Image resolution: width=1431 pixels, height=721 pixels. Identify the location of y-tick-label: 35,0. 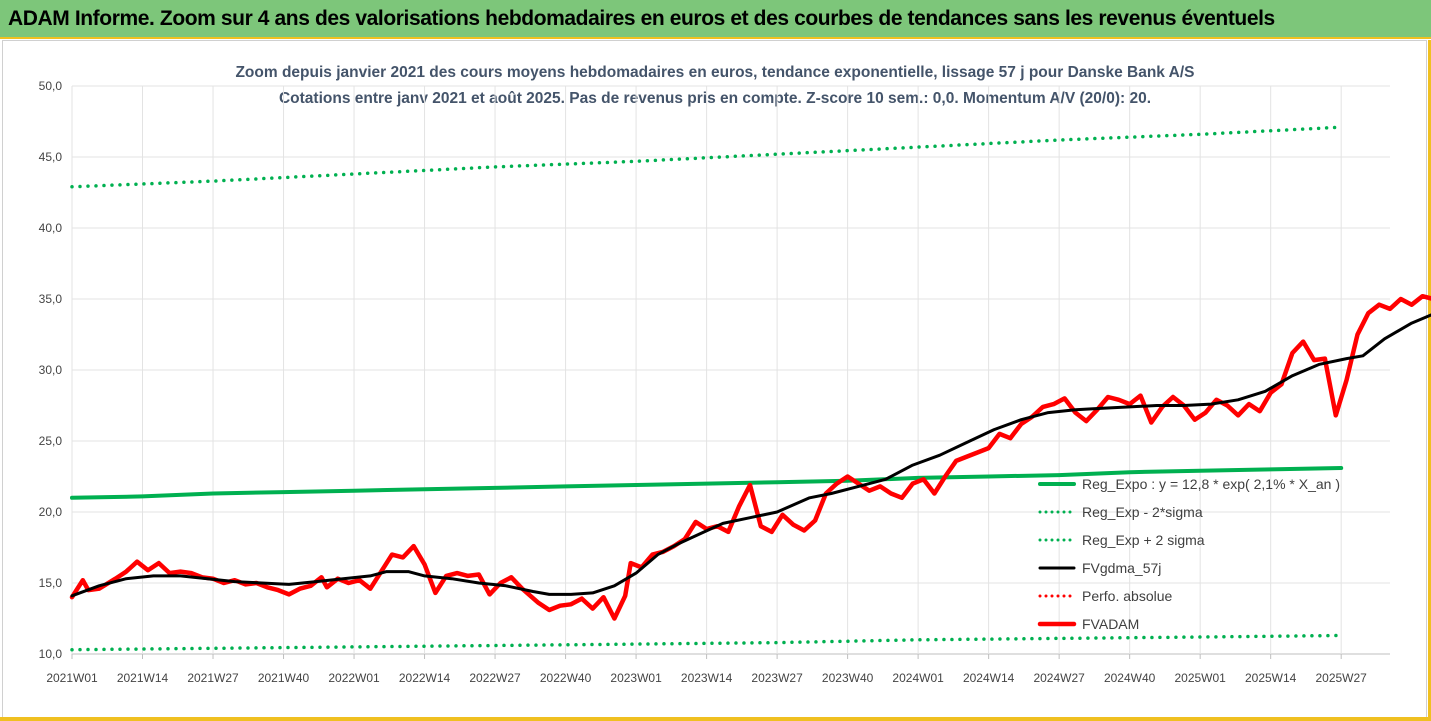
(51, 299).